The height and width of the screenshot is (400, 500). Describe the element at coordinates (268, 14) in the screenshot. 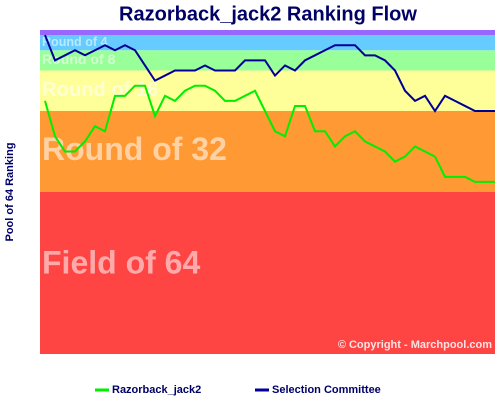

I see `chart-title: Razorback_jack2 Ranking Flow` at that location.